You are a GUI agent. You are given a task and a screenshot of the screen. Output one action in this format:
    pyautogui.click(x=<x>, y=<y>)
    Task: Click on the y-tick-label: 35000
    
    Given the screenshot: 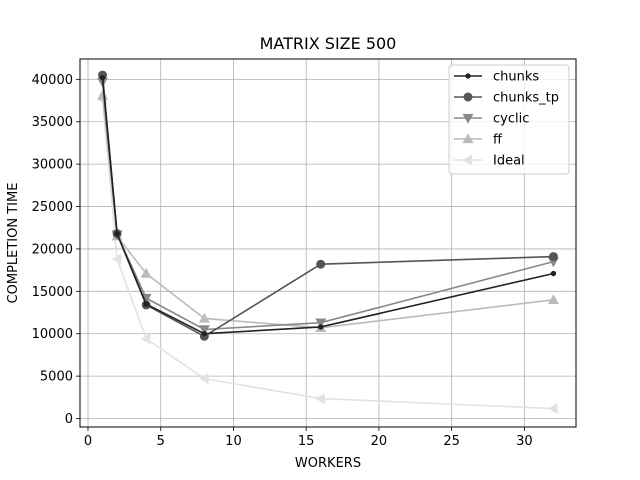 What is the action you would take?
    pyautogui.click(x=52, y=122)
    